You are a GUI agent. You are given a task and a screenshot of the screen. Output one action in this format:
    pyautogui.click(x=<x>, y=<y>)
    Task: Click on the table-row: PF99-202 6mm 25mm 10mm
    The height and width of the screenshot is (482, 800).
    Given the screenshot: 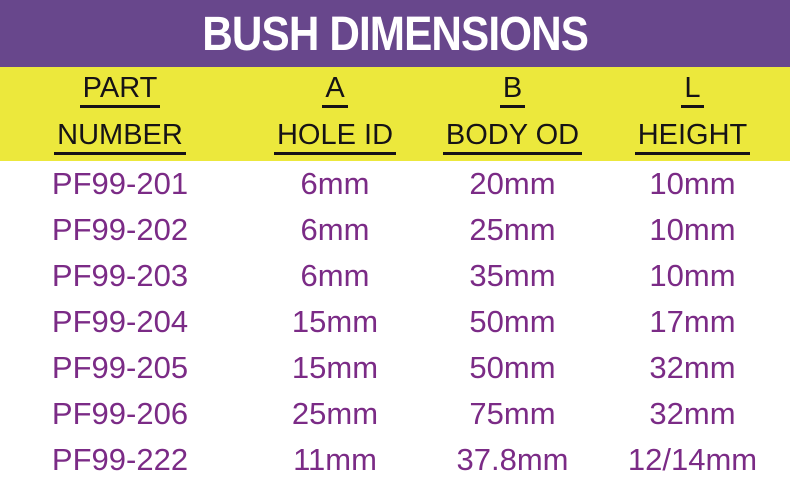 What is the action you would take?
    pyautogui.click(x=395, y=230)
    